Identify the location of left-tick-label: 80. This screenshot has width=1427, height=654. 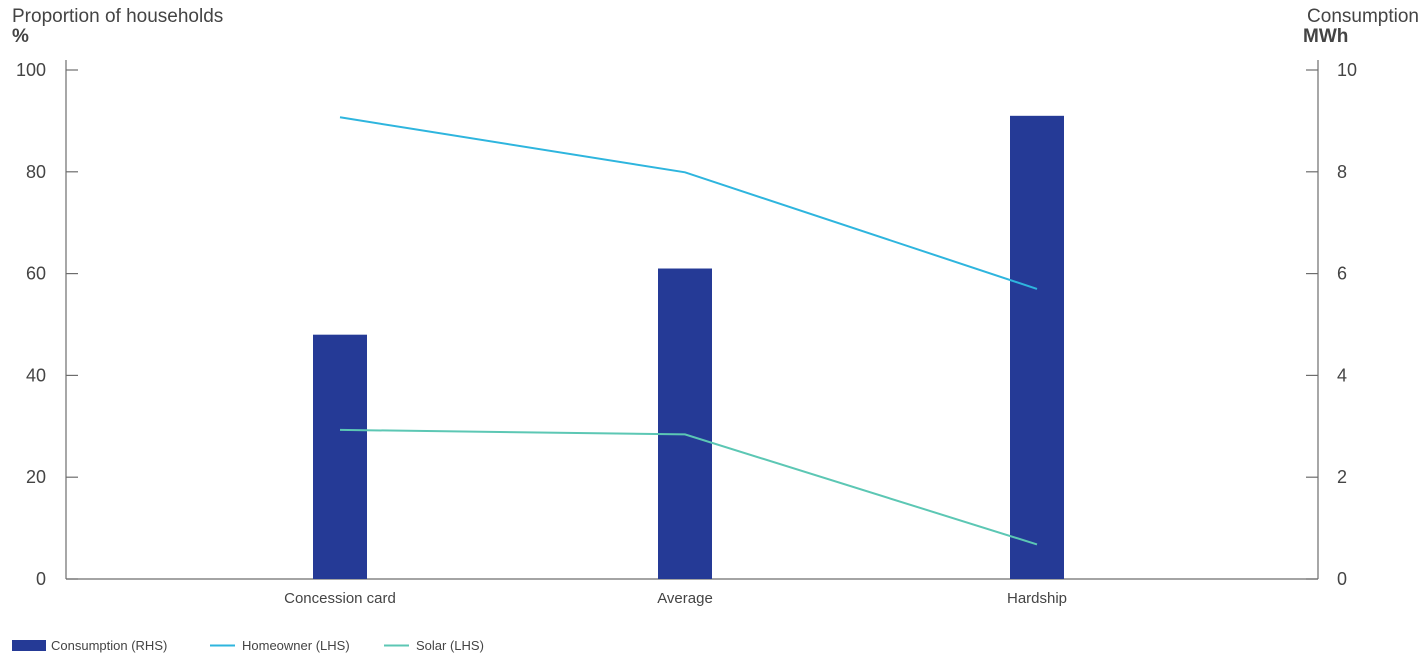
(36, 172).